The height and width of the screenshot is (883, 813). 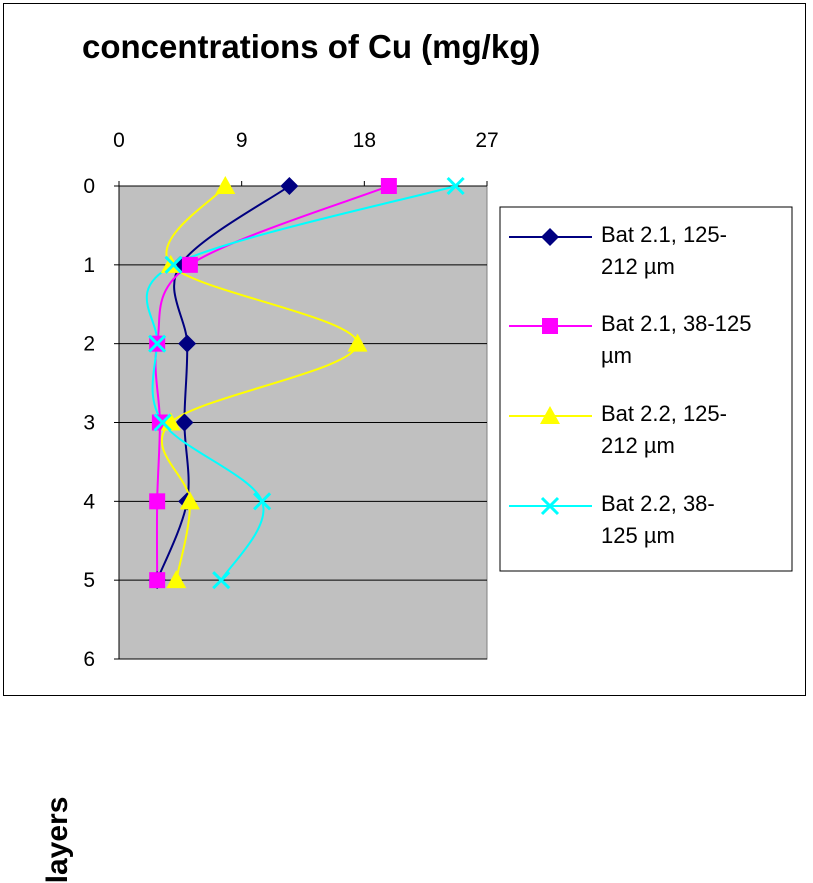 I want to click on y-tick-label: 1, so click(x=89, y=265).